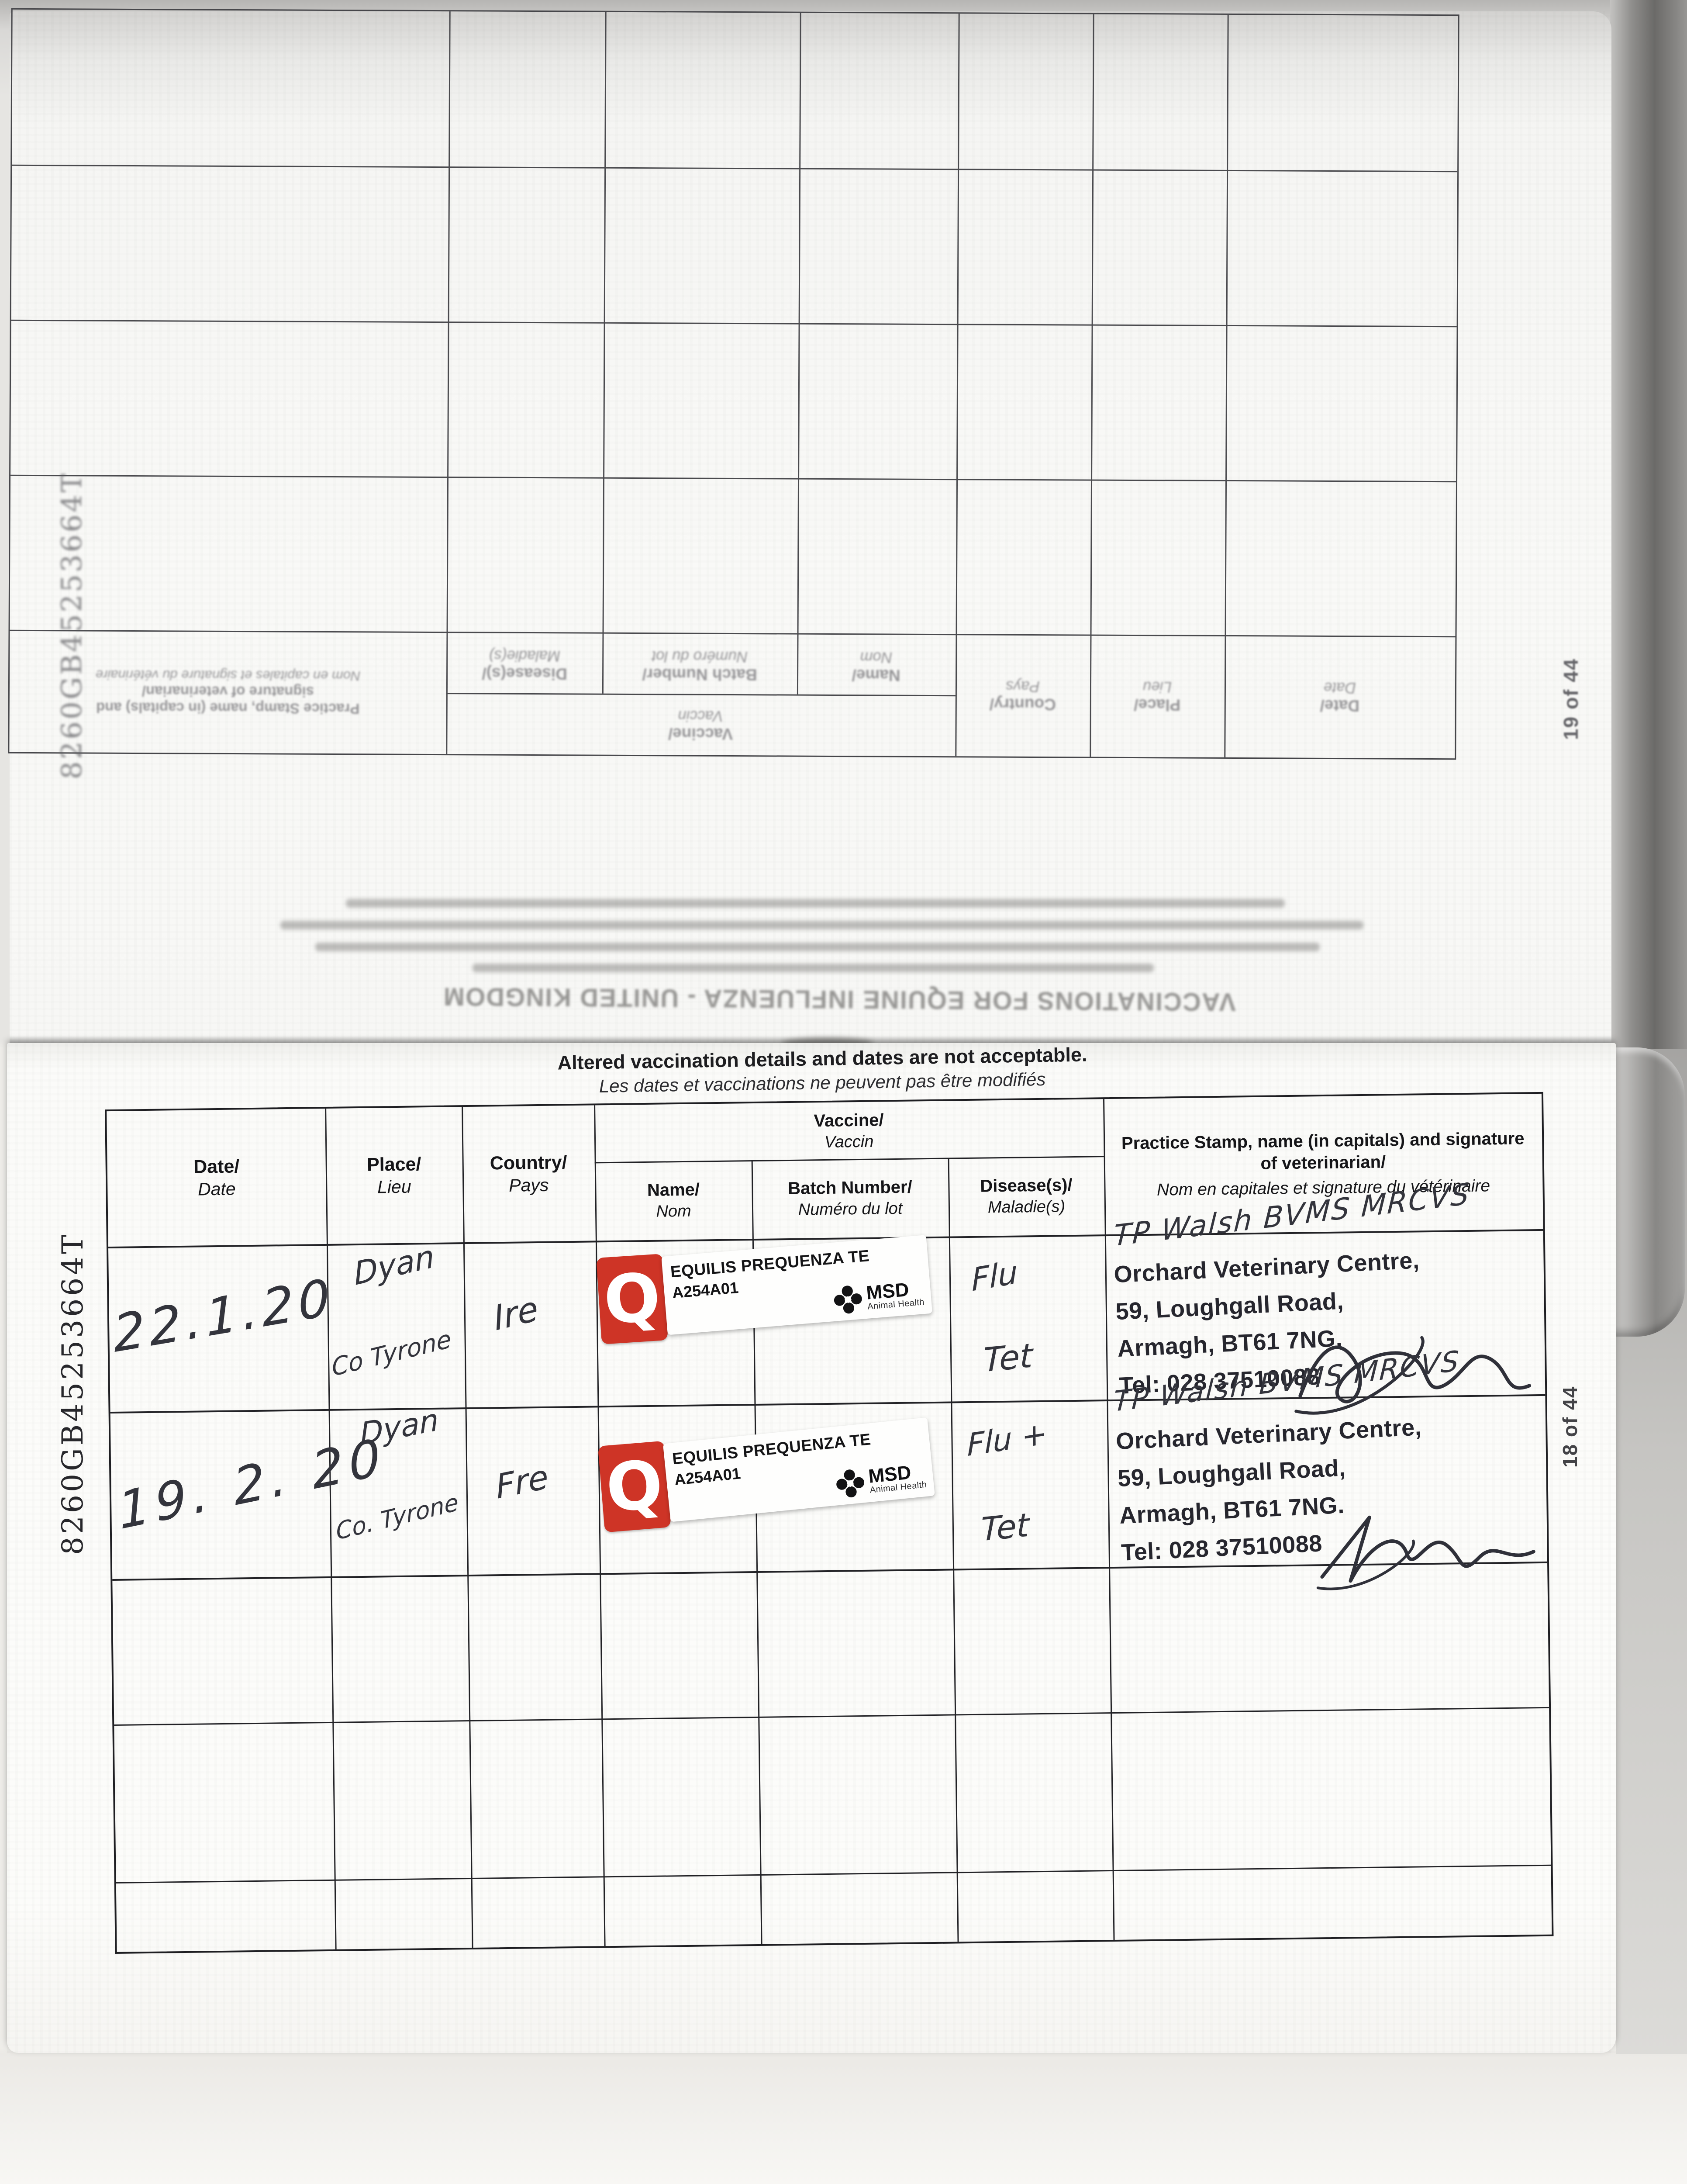 The height and width of the screenshot is (2184, 1687). What do you see at coordinates (394, 1264) in the screenshot?
I see `row1-place-handwriting: Dyan` at bounding box center [394, 1264].